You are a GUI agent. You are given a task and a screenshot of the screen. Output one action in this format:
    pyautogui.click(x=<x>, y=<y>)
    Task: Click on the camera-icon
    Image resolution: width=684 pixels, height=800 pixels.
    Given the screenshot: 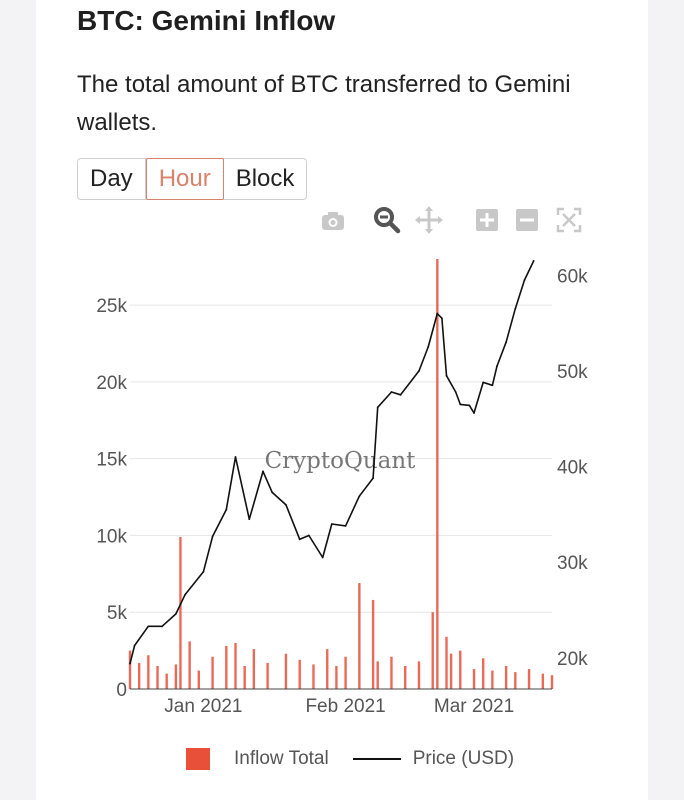 What is the action you would take?
    pyautogui.click(x=333, y=220)
    